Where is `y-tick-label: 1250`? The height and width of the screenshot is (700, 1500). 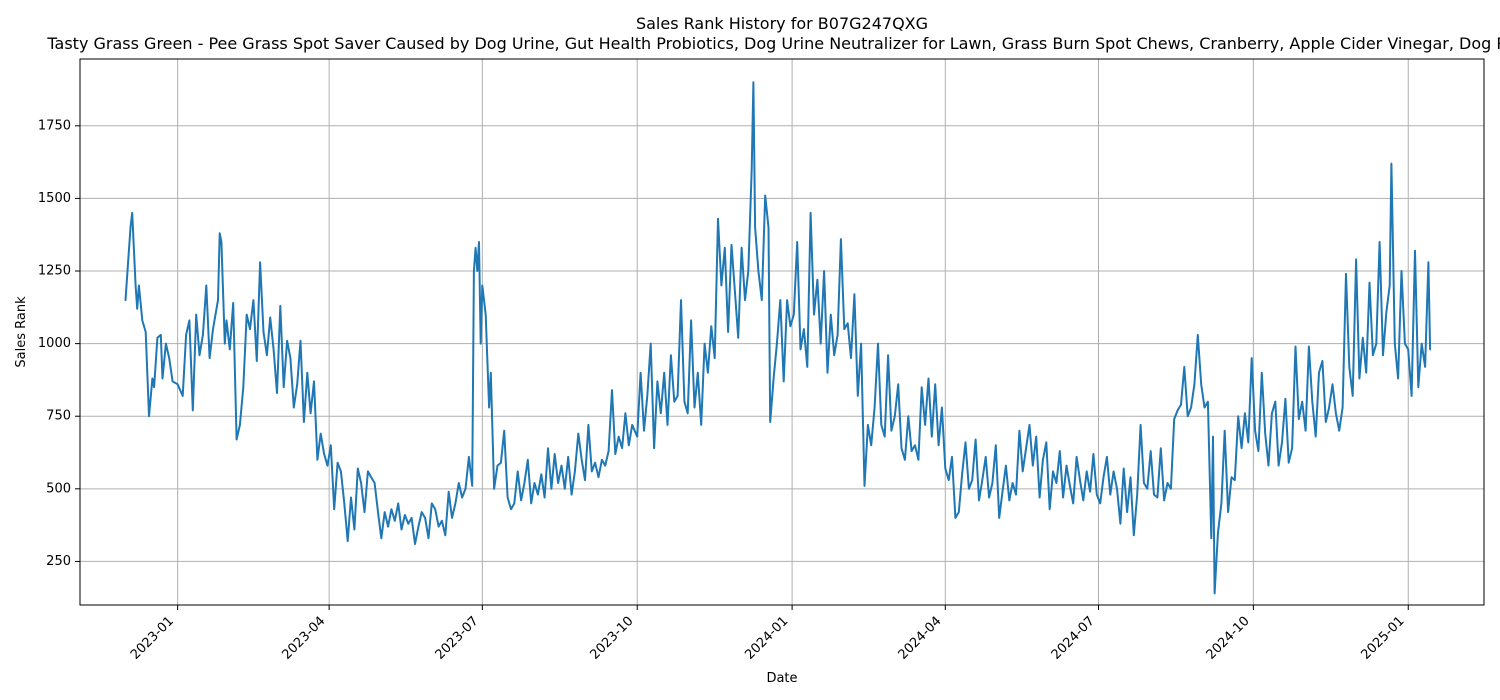 y-tick-label: 1250 is located at coordinates (54, 271).